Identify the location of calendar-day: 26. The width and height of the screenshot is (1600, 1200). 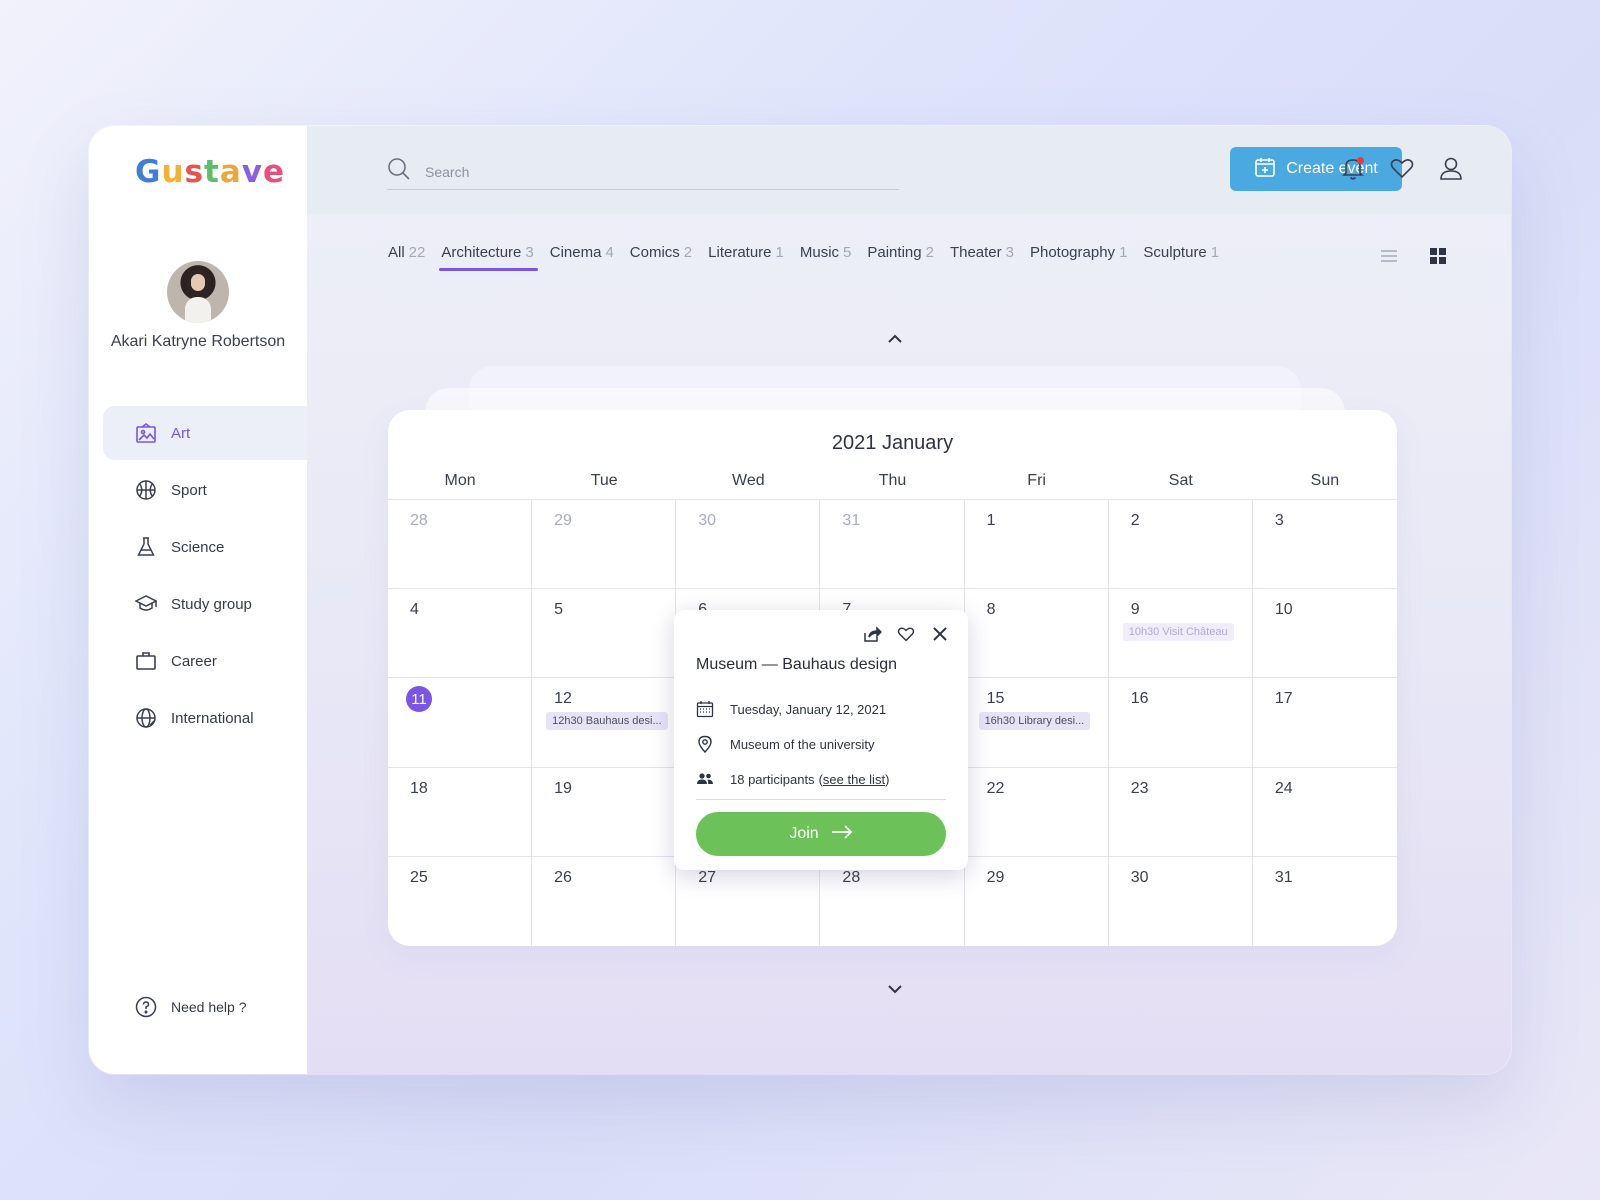
(604, 901).